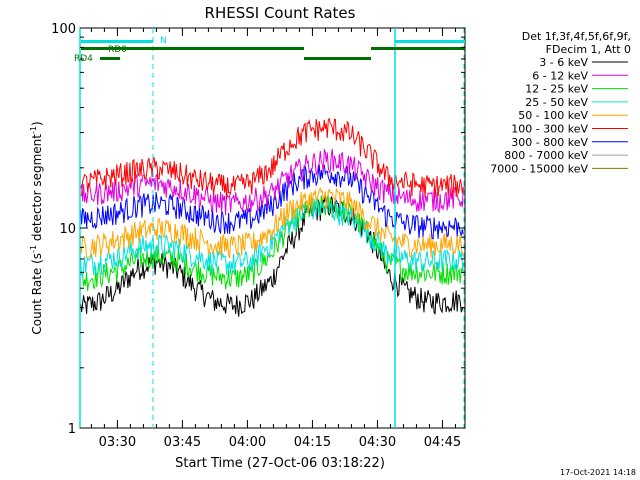 The height and width of the screenshot is (480, 640). Describe the element at coordinates (549, 129) in the screenshot. I see `legend-label: 100 - 300 keV` at that location.